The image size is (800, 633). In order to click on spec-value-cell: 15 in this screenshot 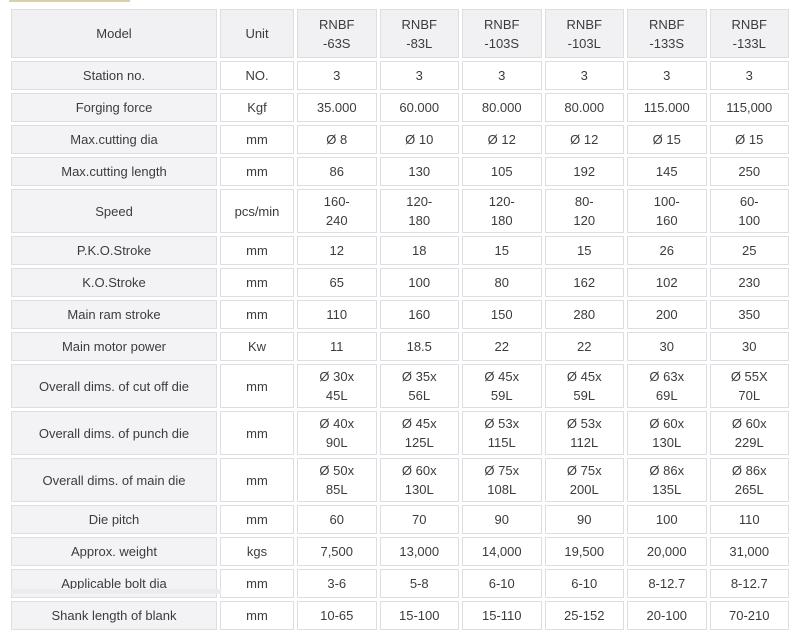, I will do `click(584, 250)`.